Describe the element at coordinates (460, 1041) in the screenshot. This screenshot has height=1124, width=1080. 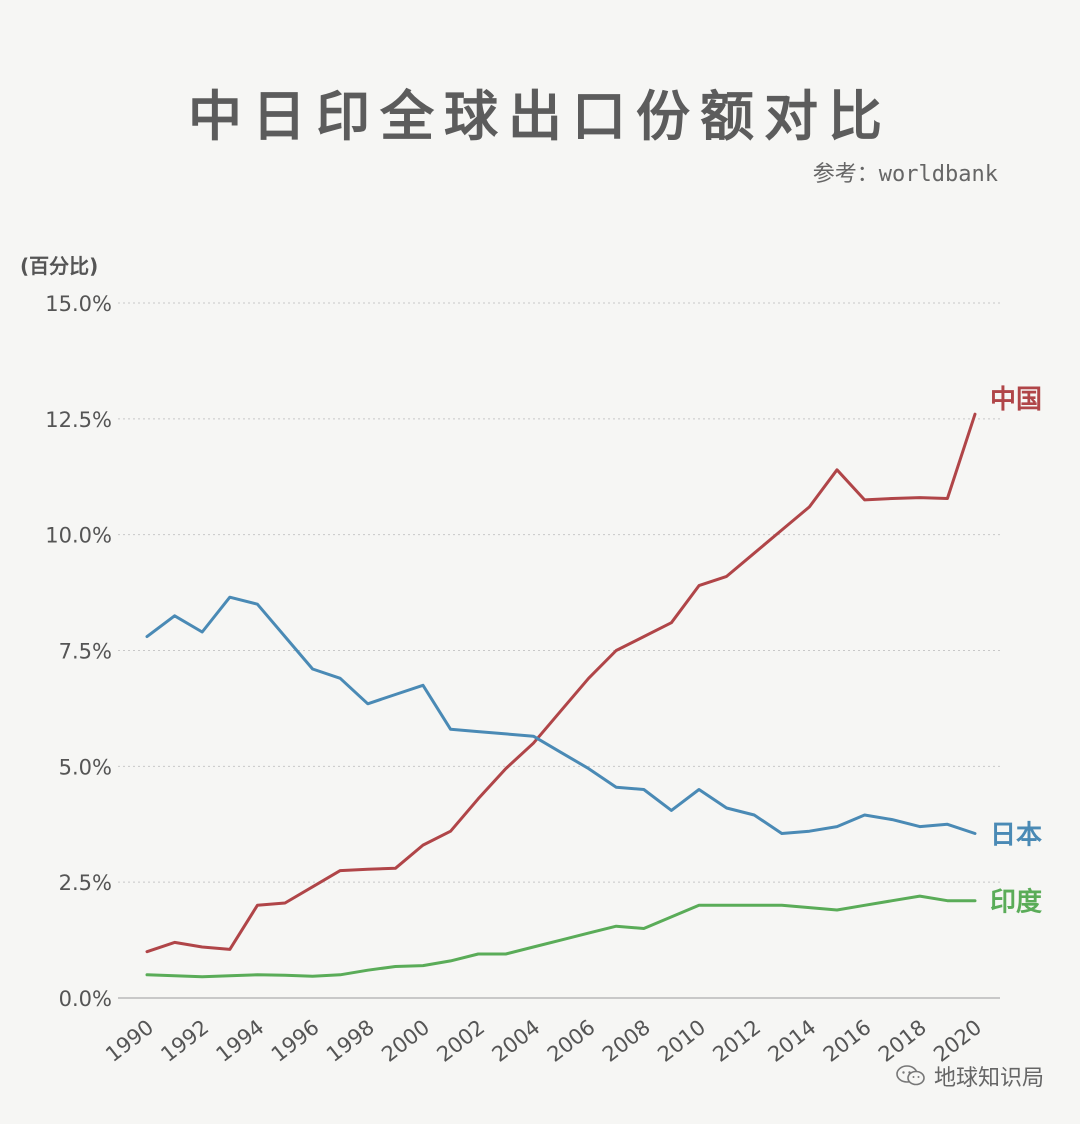
I see `x-tick-label: 2002` at that location.